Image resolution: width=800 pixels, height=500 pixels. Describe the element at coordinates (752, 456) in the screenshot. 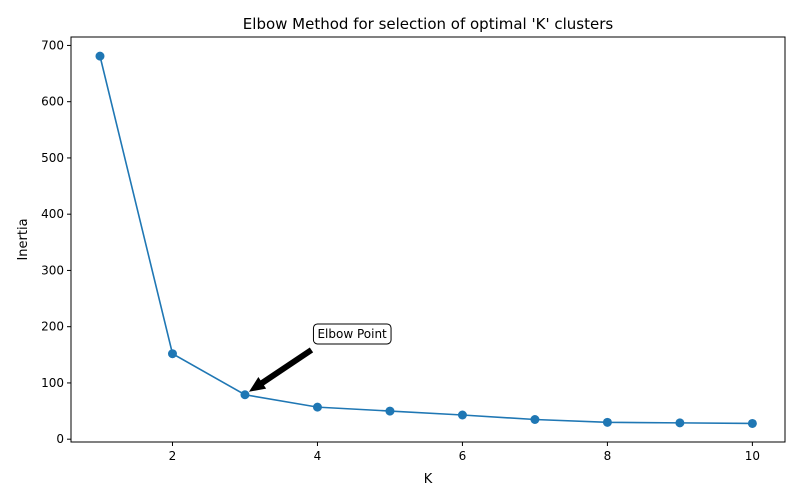

I see `x-tick-label: 10` at that location.